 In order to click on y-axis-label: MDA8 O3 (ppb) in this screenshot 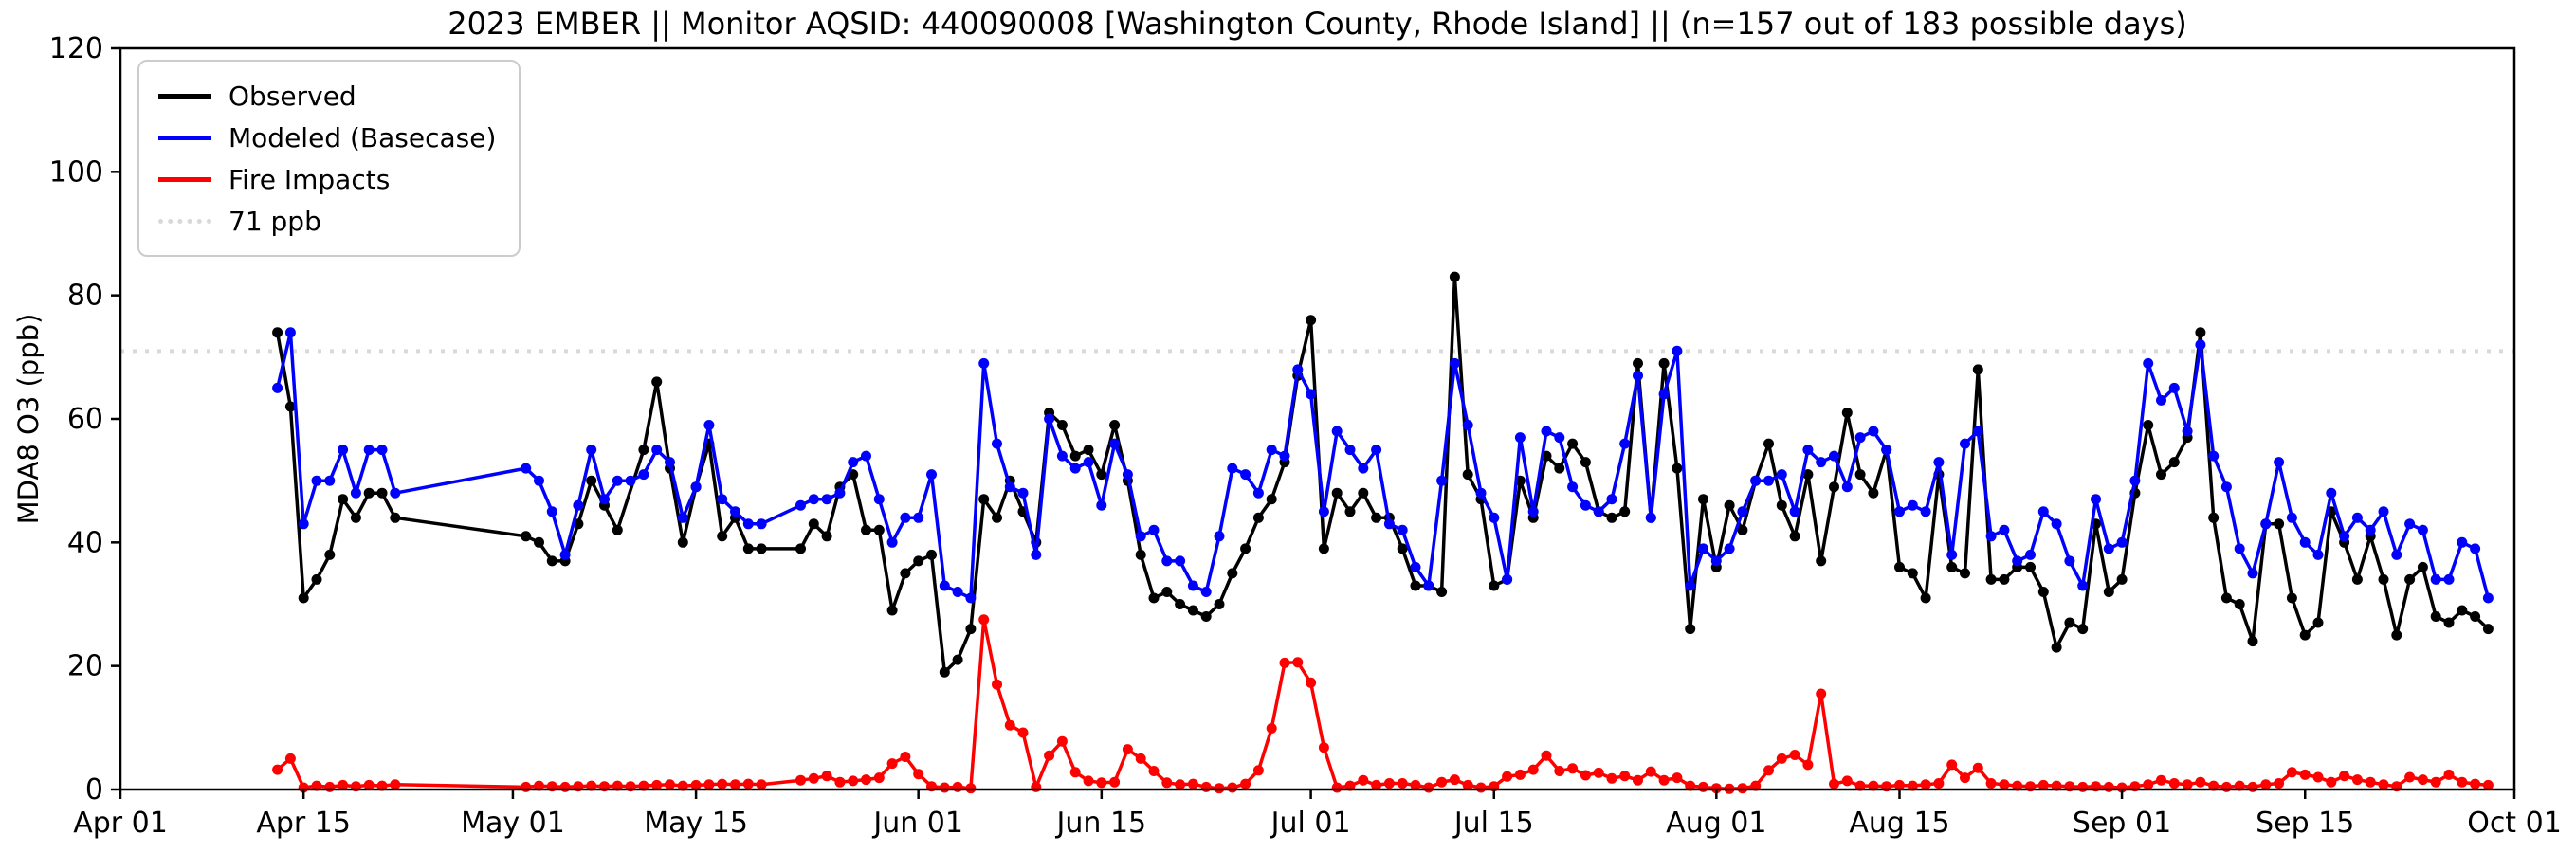, I will do `click(28, 419)`.